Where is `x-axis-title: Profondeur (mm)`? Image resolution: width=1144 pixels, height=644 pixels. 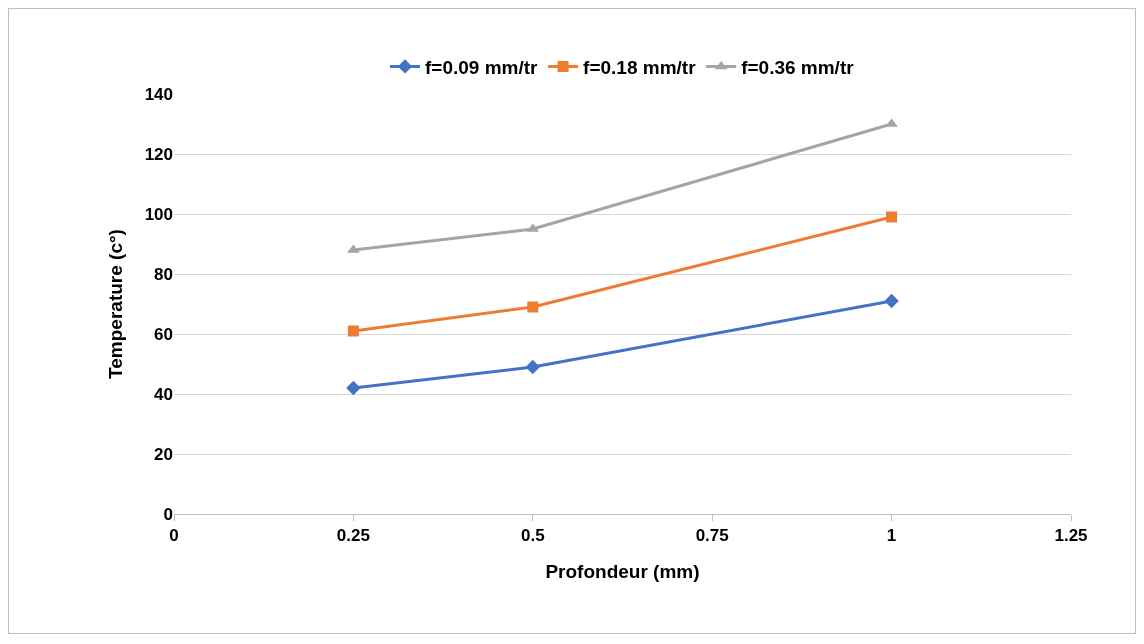 x-axis-title: Profondeur (mm) is located at coordinates (622, 572).